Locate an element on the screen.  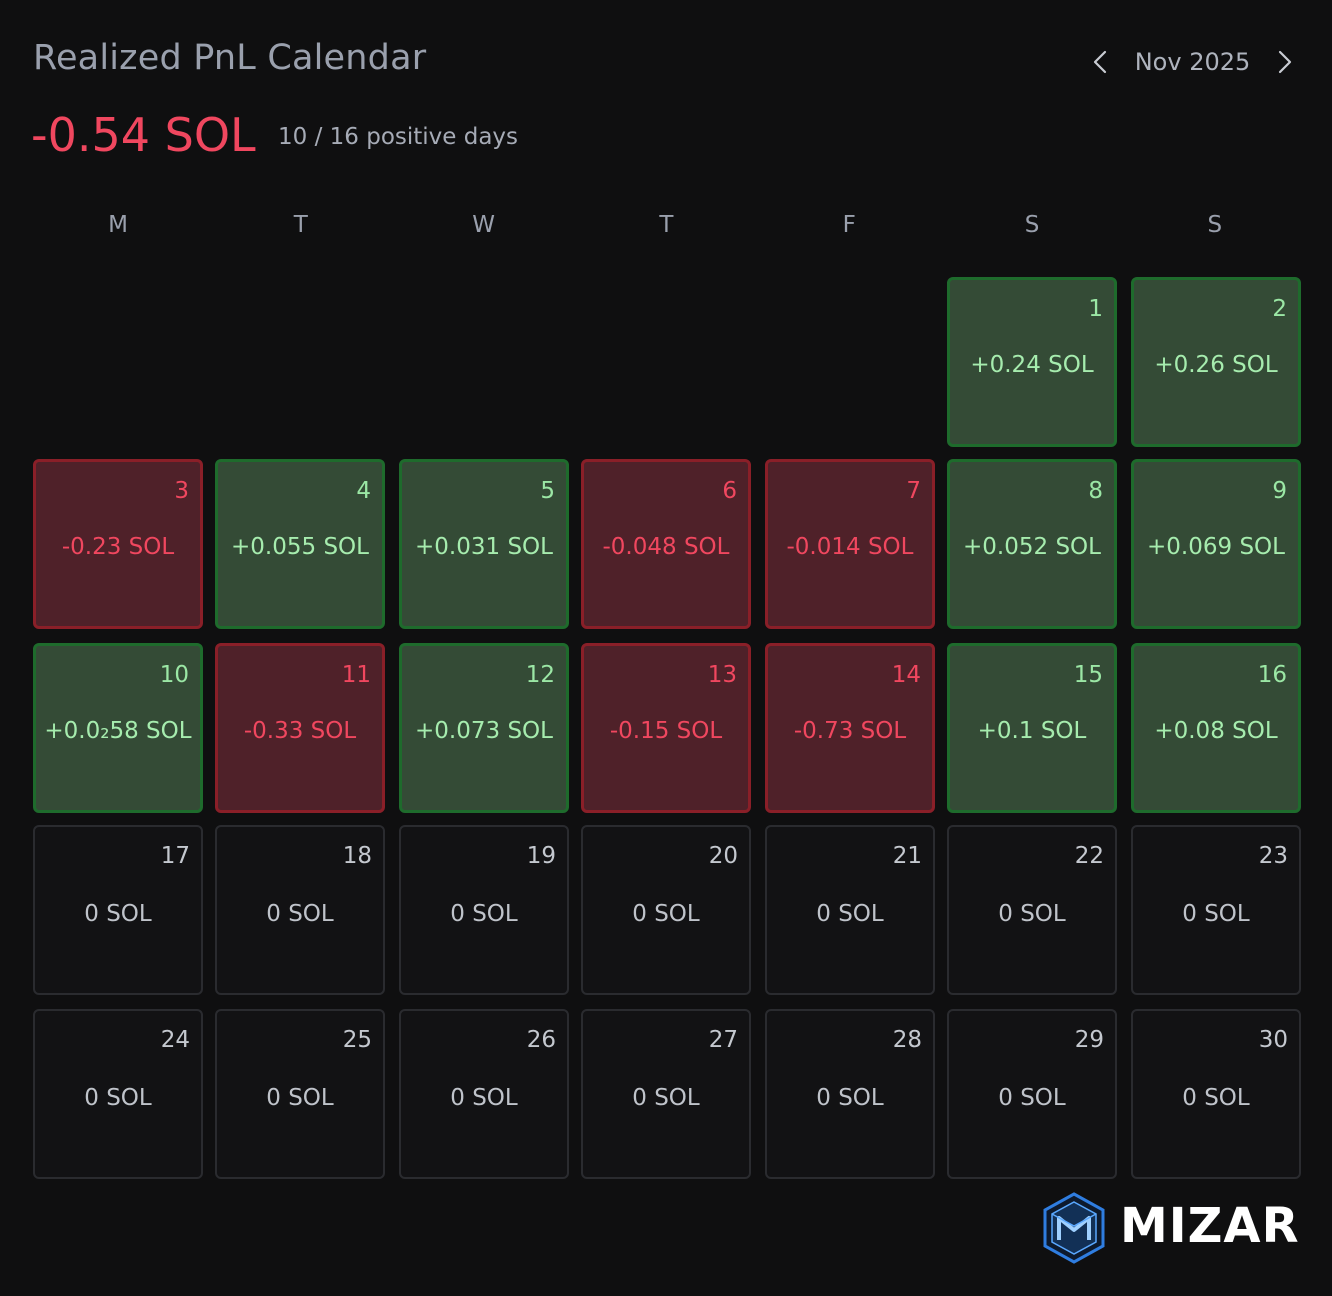
day-pnl-value: +0.0₂58 SOL is located at coordinates (118, 731).